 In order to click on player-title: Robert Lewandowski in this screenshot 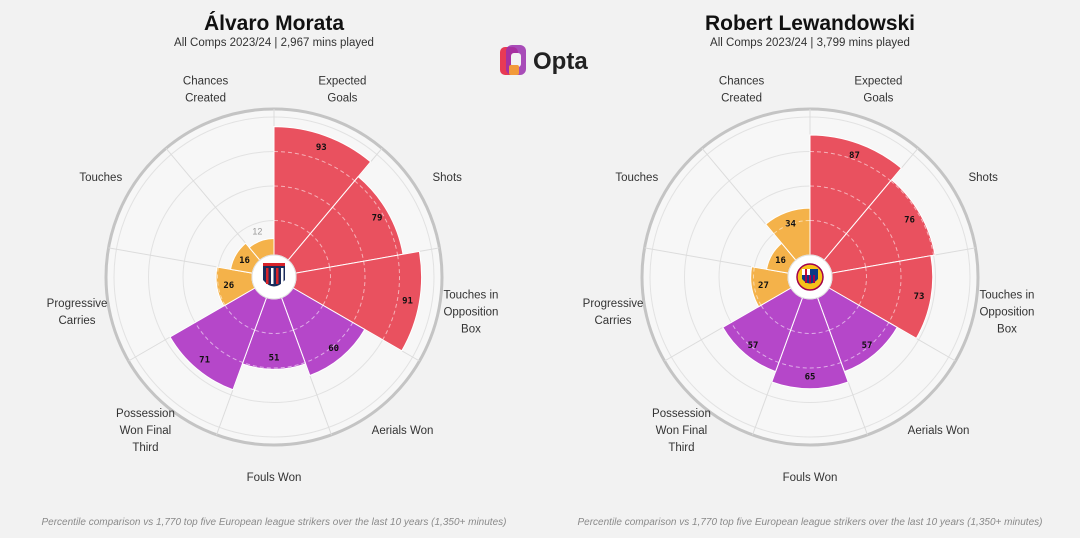, I will do `click(810, 23)`.